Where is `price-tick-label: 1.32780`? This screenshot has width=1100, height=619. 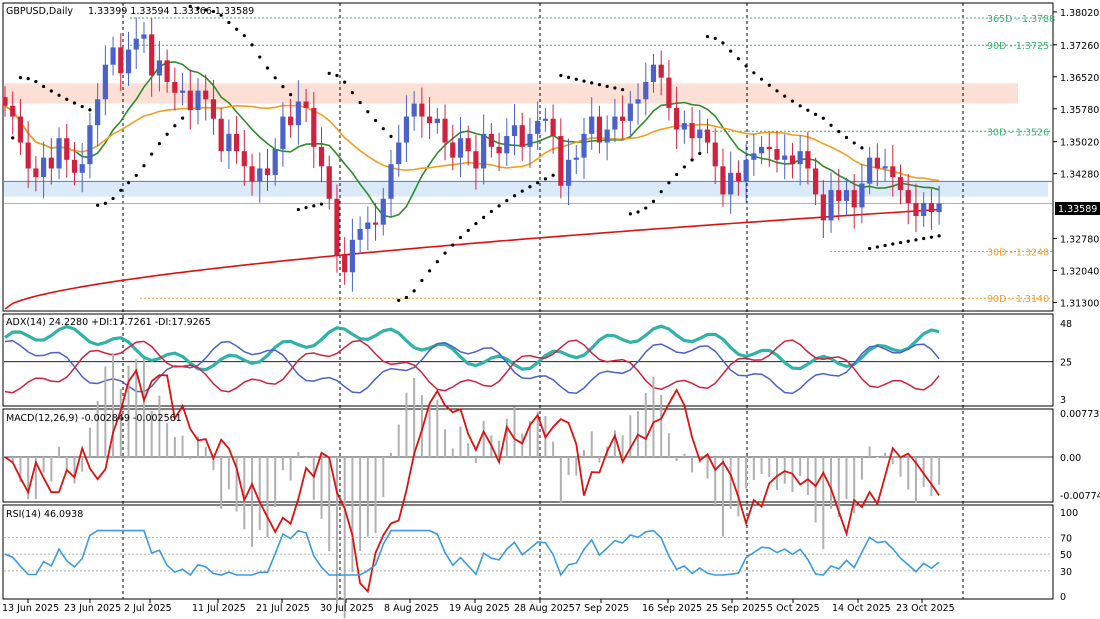
price-tick-label: 1.32780 is located at coordinates (1079, 240).